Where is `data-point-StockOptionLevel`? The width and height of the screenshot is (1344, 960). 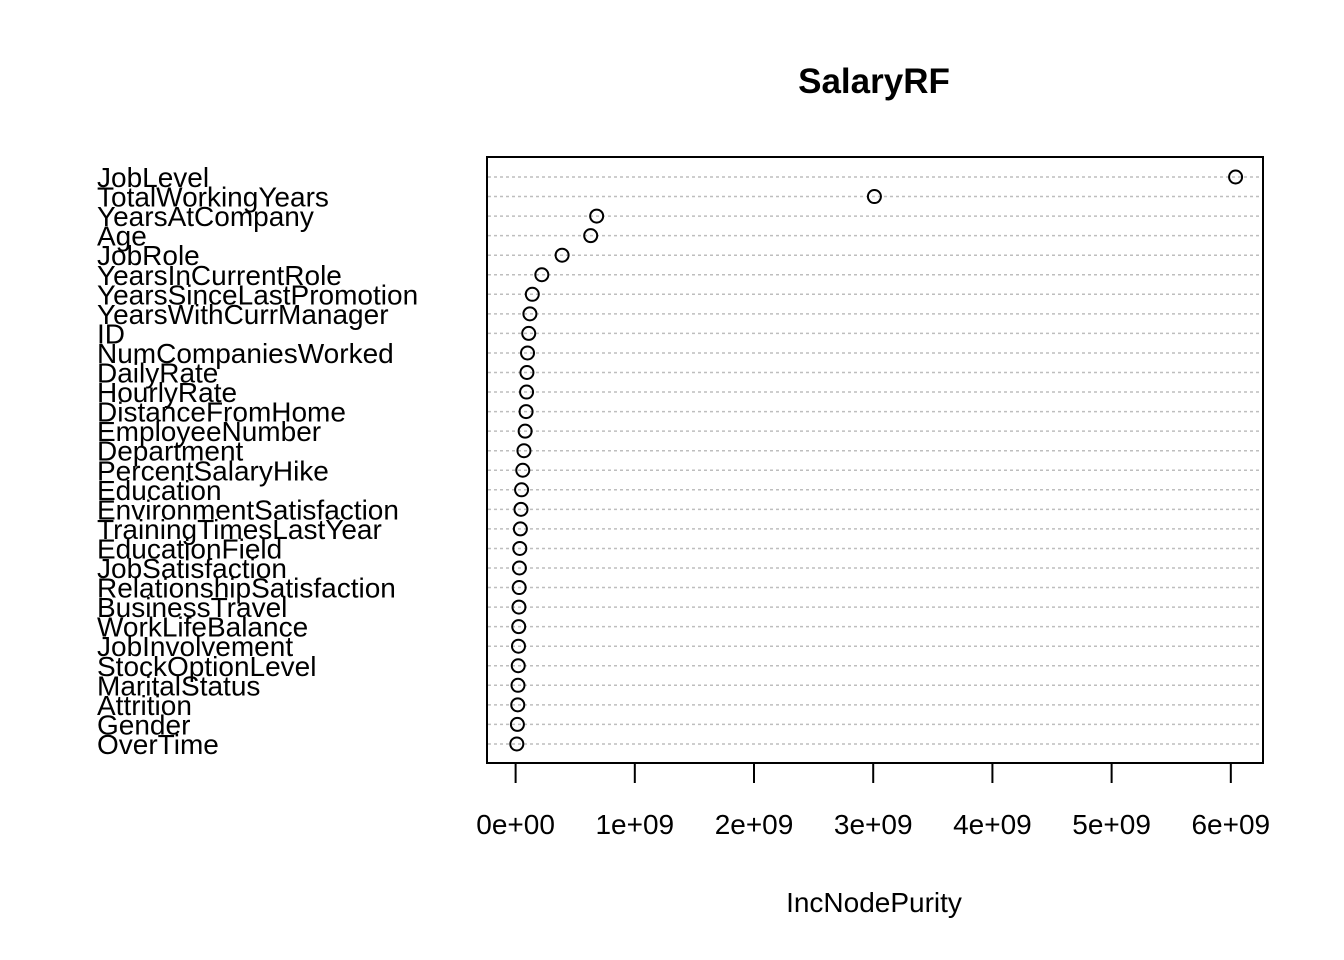 data-point-StockOptionLevel is located at coordinates (518, 666).